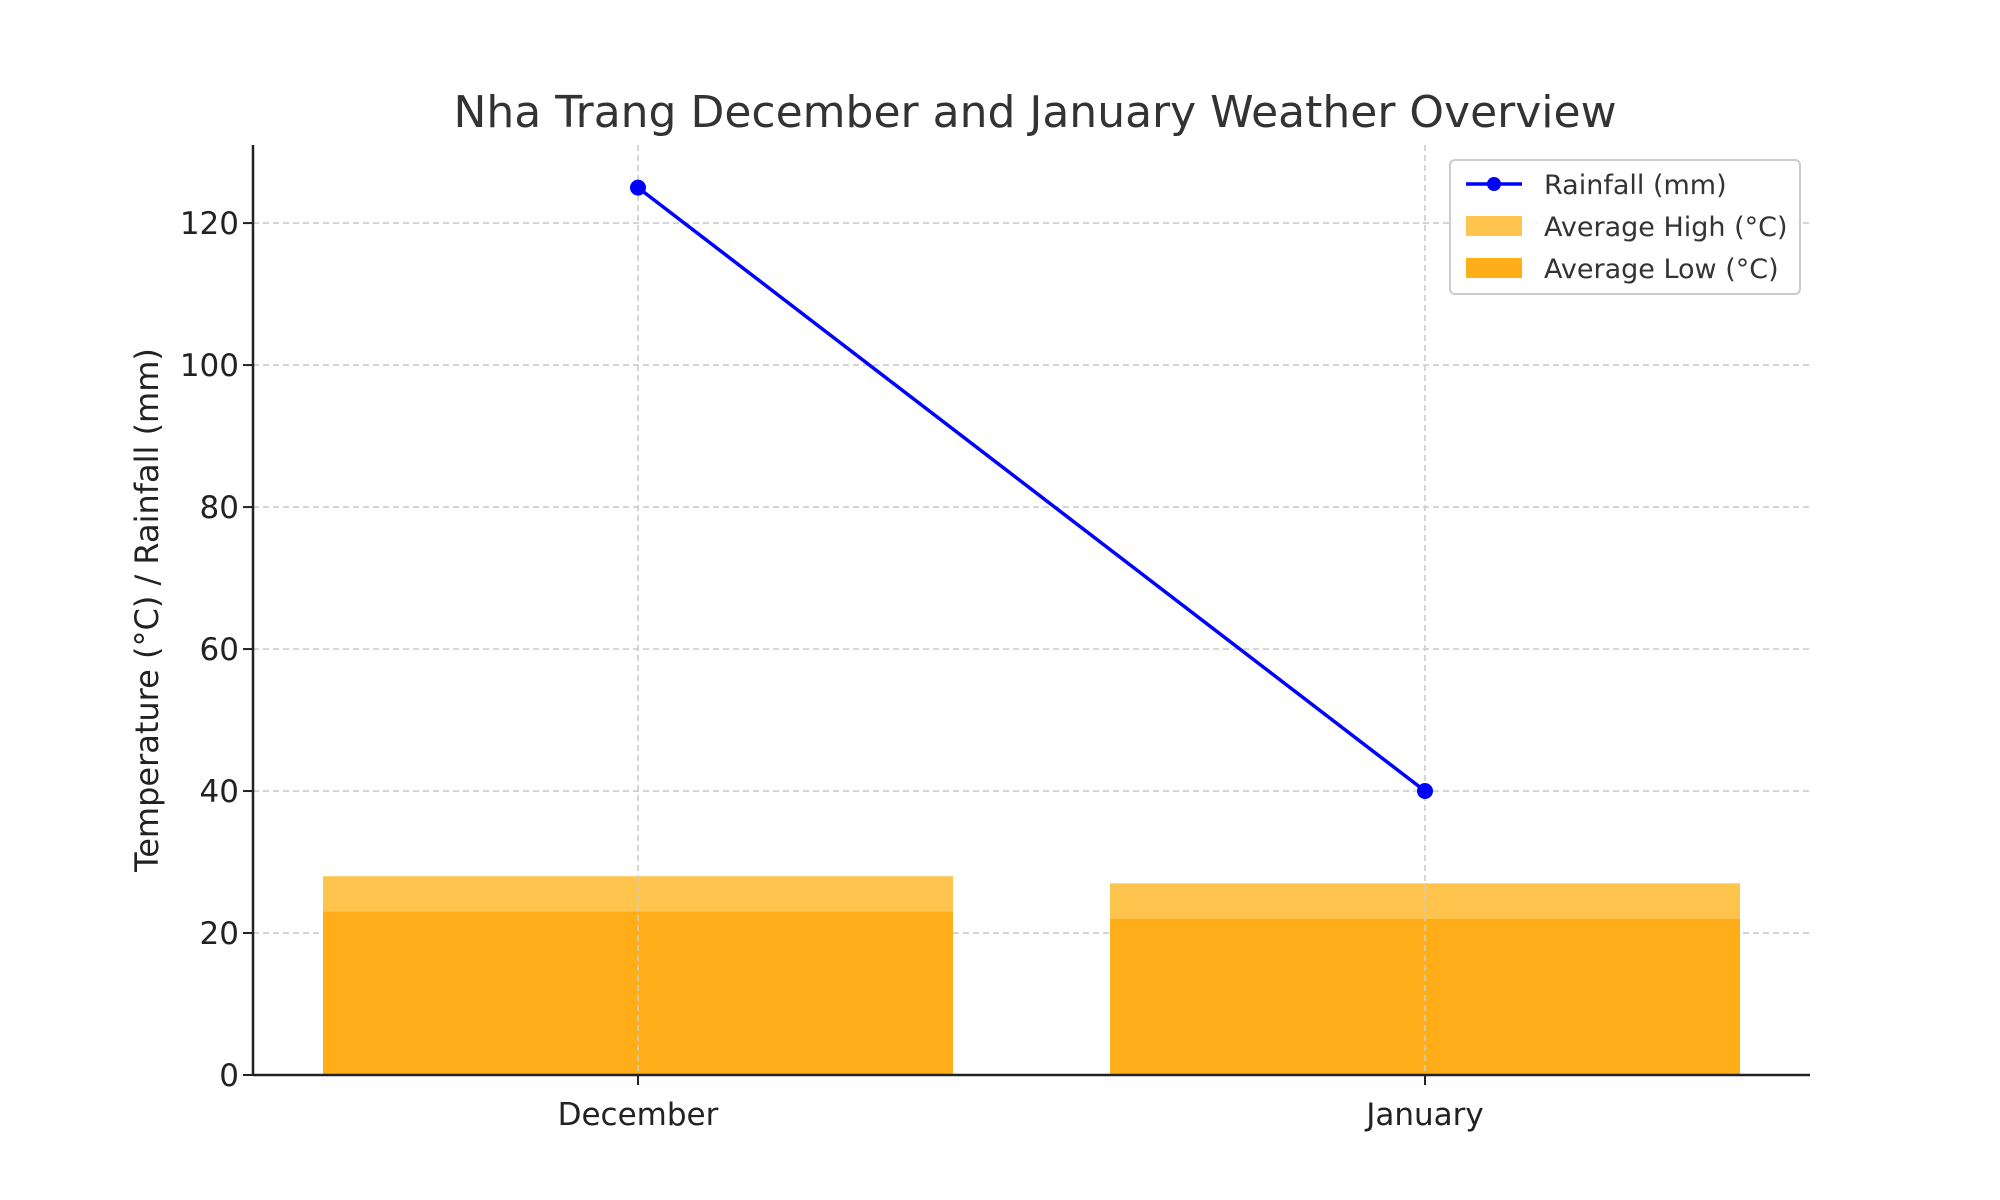 The height and width of the screenshot is (1200, 2000). I want to click on legend-frame, so click(1625, 227).